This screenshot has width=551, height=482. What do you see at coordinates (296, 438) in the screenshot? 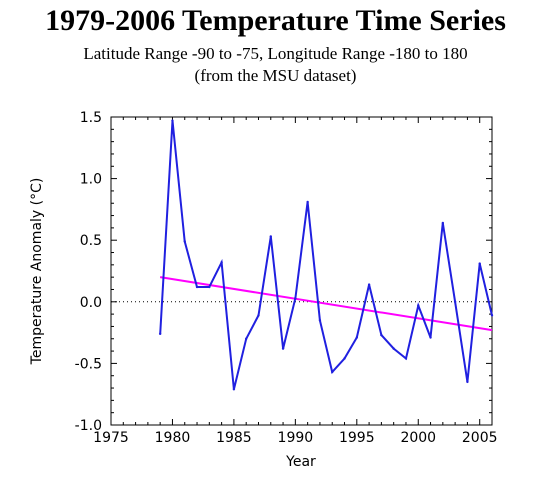
I see `x-tick-label: 1990` at bounding box center [296, 438].